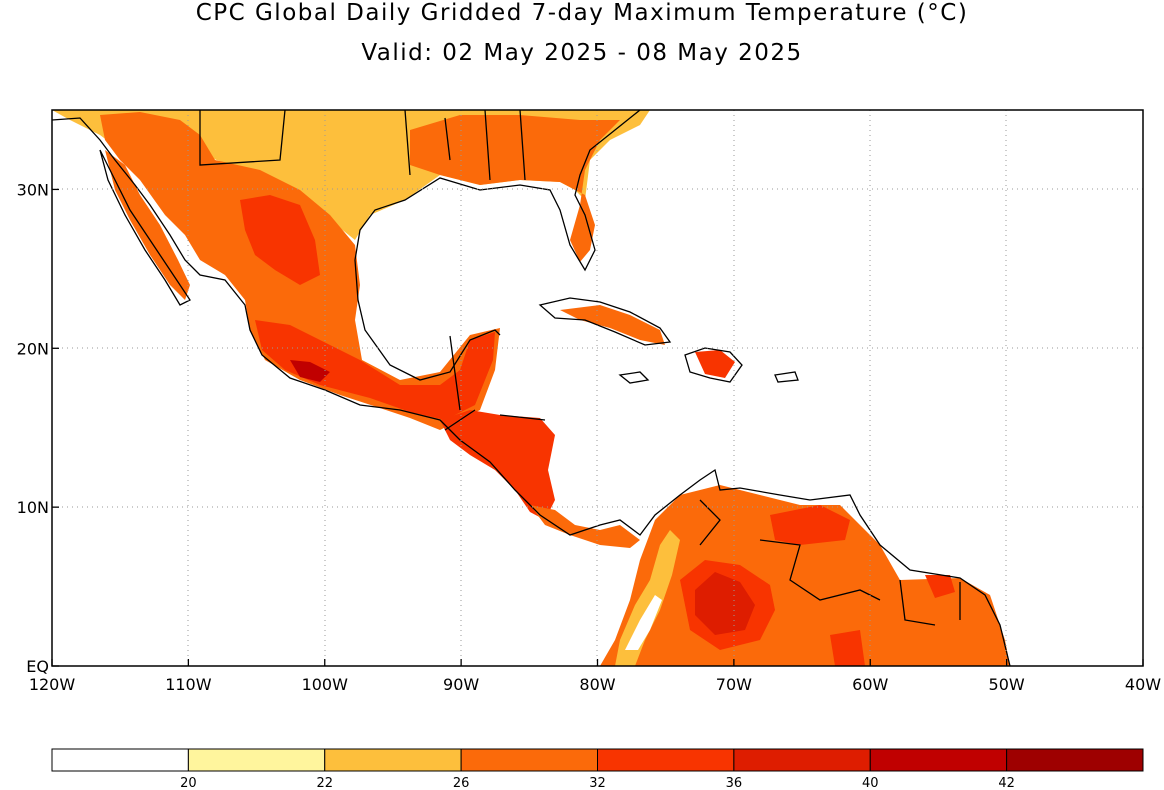 Image resolution: width=1164 pixels, height=790 pixels. What do you see at coordinates (310, 371) in the screenshot?
I see `region-guerrero-max` at bounding box center [310, 371].